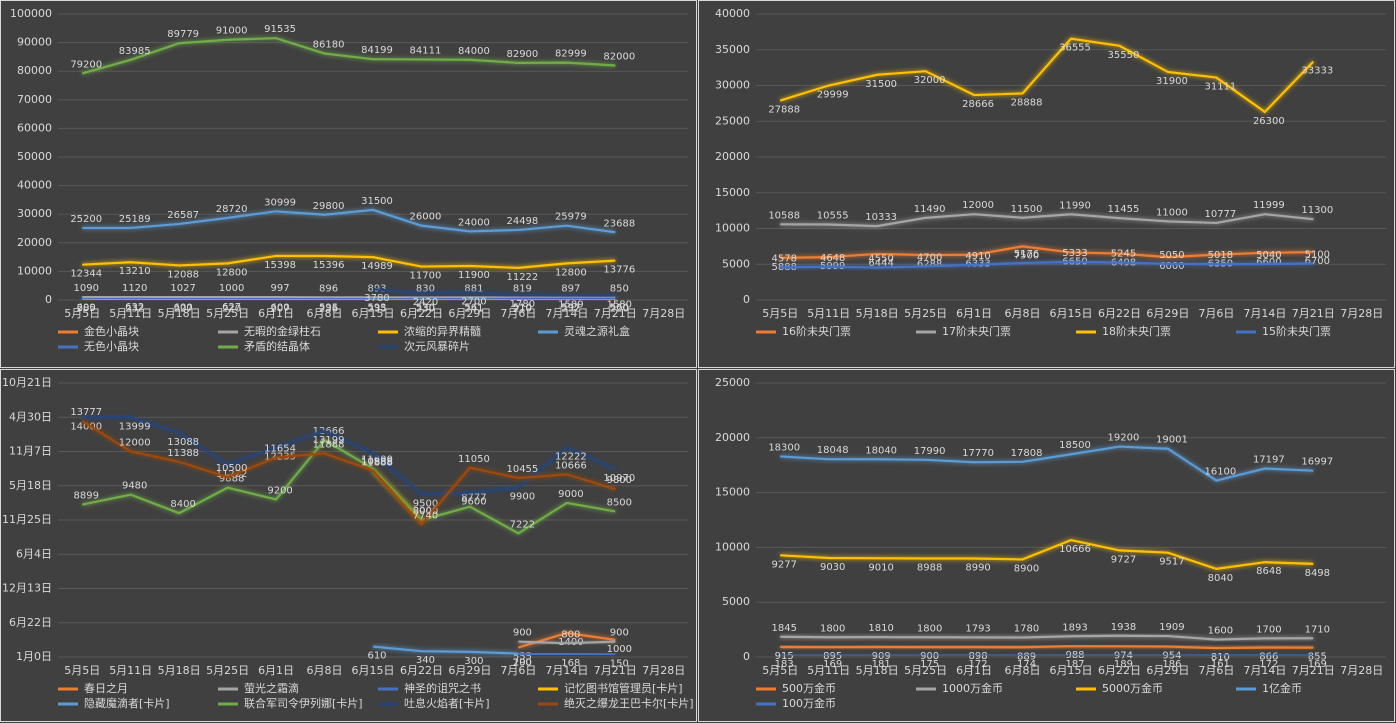 The image size is (1396, 723). I want to click on data-label: 230, so click(425, 308).